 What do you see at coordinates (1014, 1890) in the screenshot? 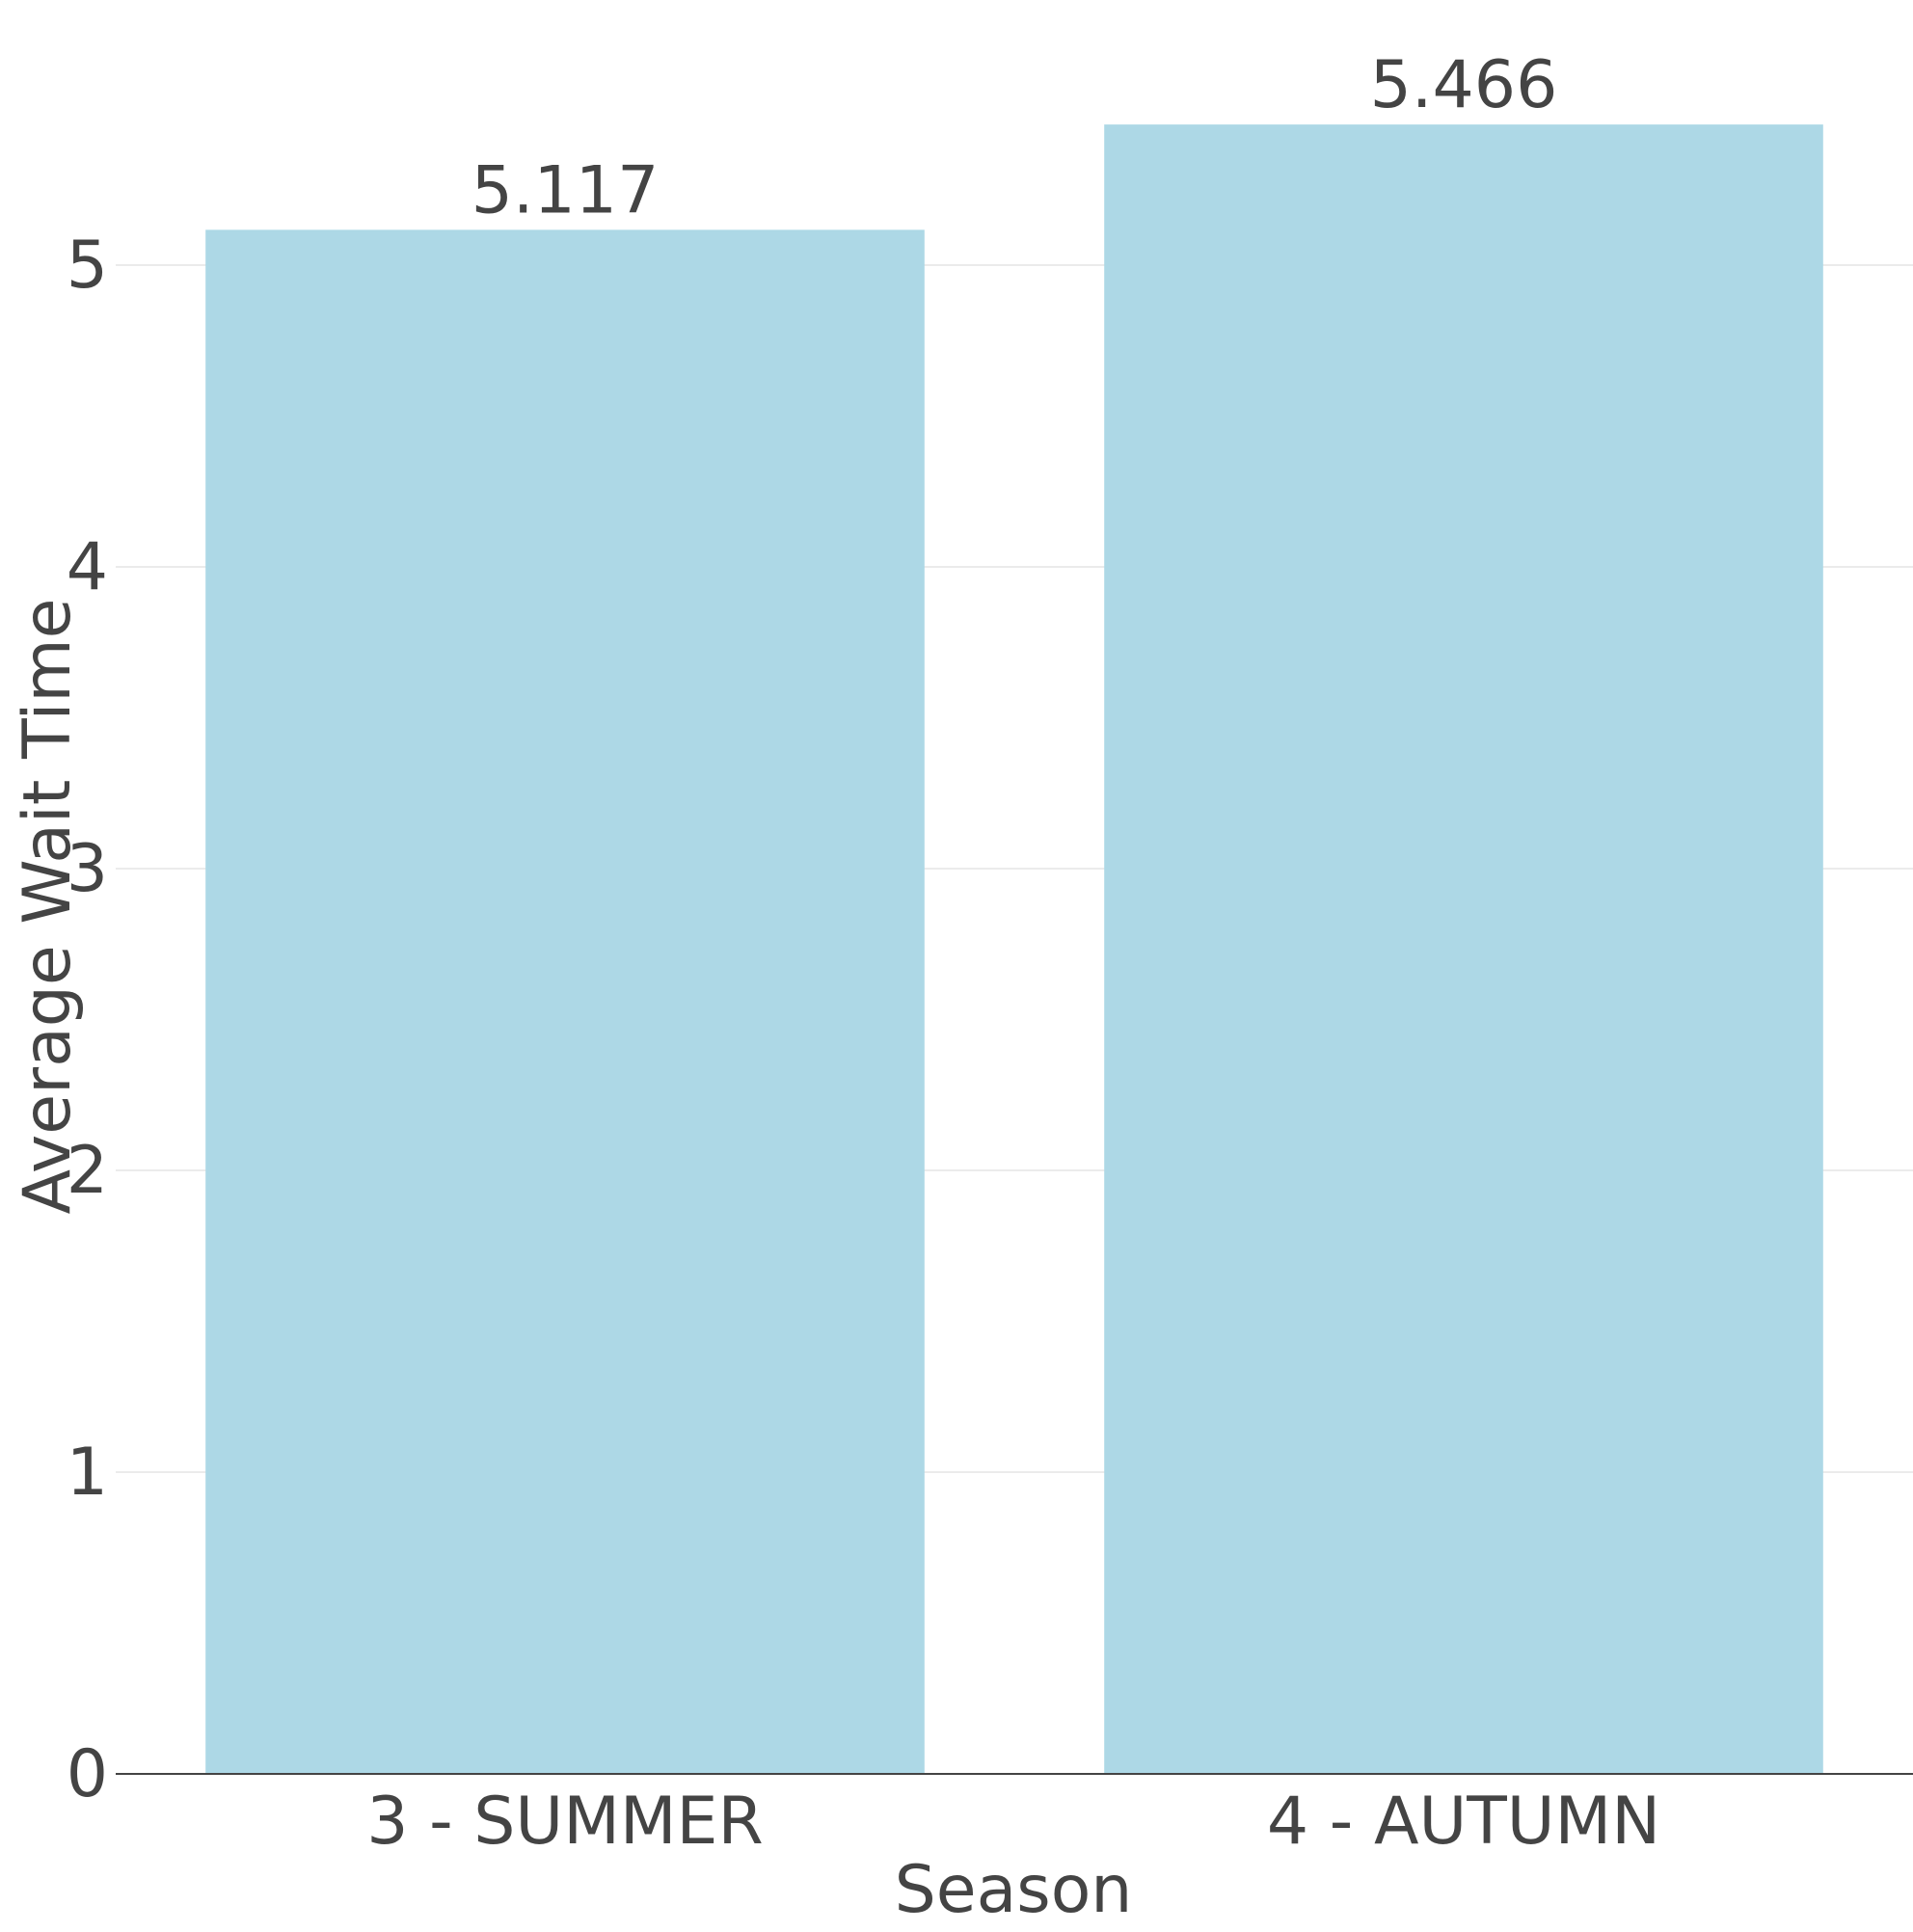
I see `x-axis-title: Season` at bounding box center [1014, 1890].